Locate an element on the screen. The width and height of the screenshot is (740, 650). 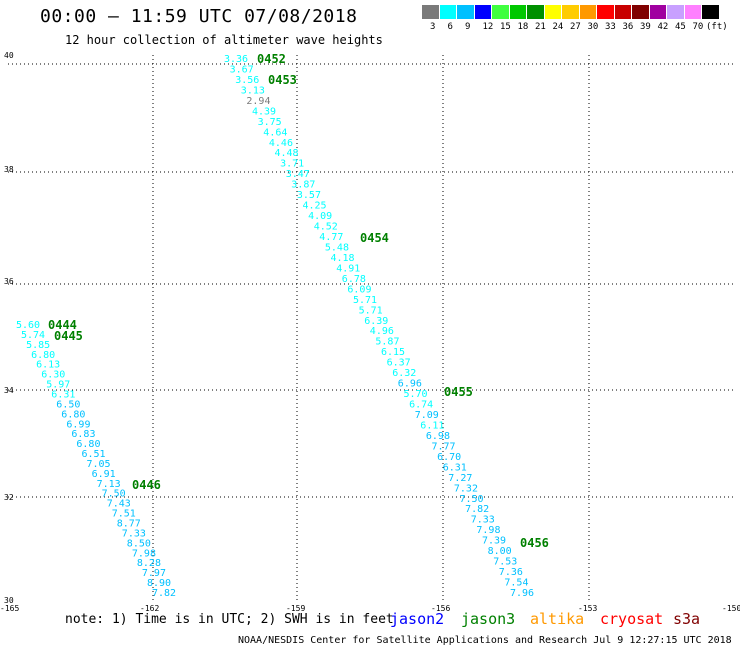
wave-height-value: 7.53 is located at coordinates (505, 562).